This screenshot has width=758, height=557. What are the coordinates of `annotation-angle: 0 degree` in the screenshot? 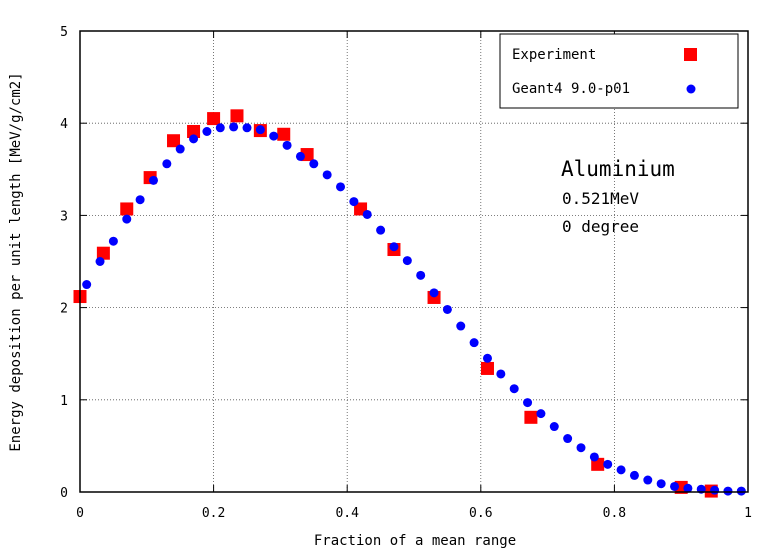 It's located at (600, 226).